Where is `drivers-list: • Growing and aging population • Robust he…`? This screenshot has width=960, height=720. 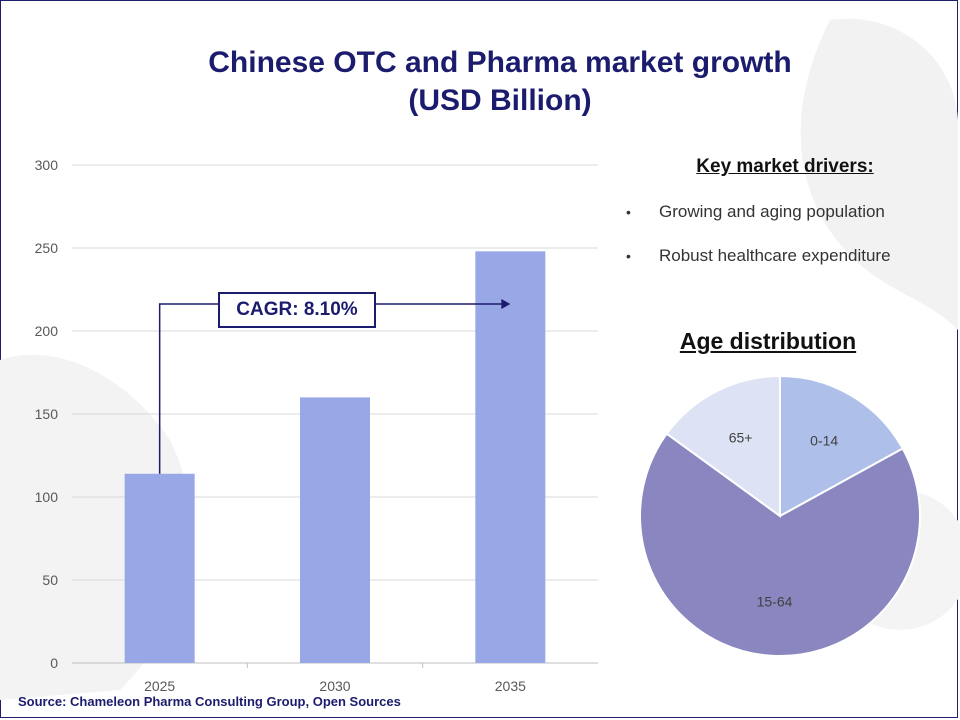 drivers-list: • Growing and aging population • Robust he… is located at coordinates (791, 244).